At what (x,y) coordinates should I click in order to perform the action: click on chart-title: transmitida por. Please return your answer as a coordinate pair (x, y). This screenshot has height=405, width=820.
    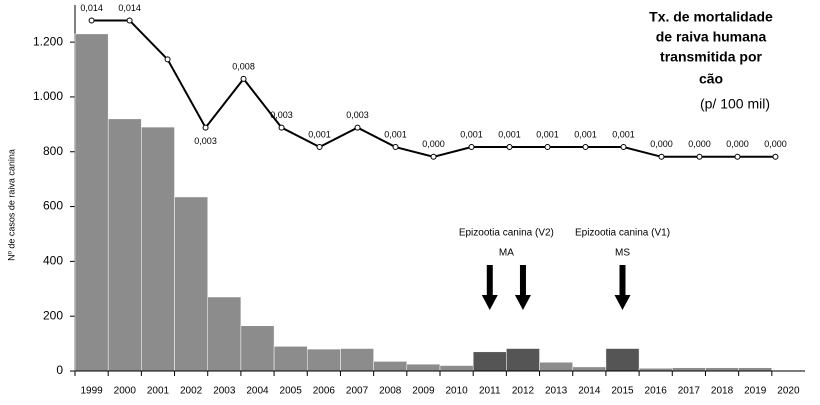
    Looking at the image, I should click on (711, 57).